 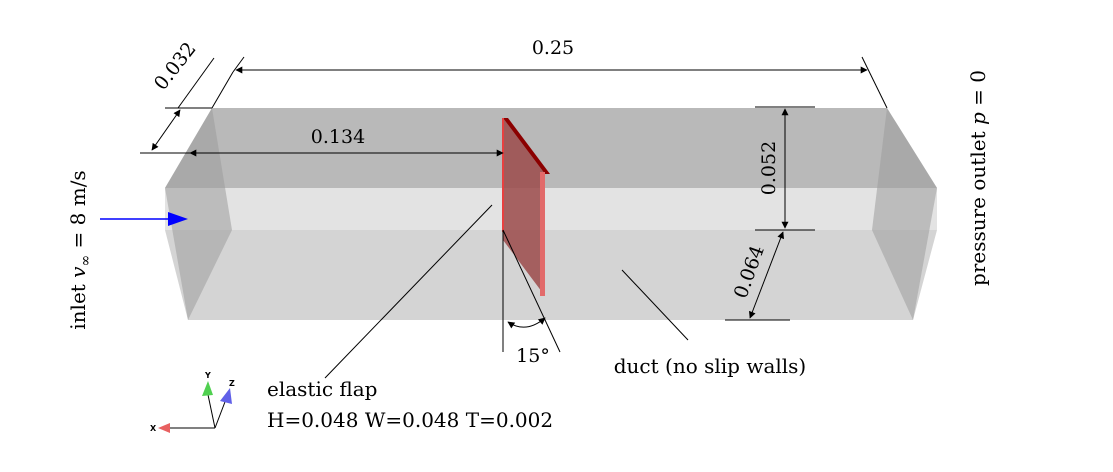 I want to click on inlet-depth-label: 0.032, so click(x=175, y=66).